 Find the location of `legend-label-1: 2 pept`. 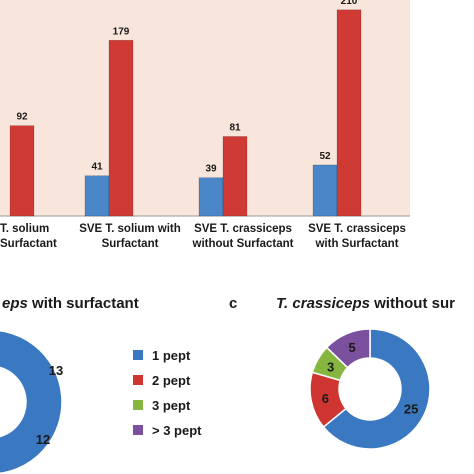

legend-label-1: 2 pept is located at coordinates (171, 380).